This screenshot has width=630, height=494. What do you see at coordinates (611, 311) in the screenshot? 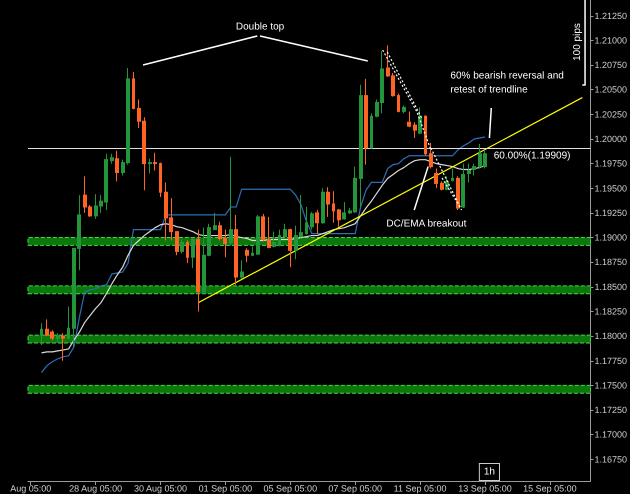
I see `y-tick-label: 1.18250` at bounding box center [611, 311].